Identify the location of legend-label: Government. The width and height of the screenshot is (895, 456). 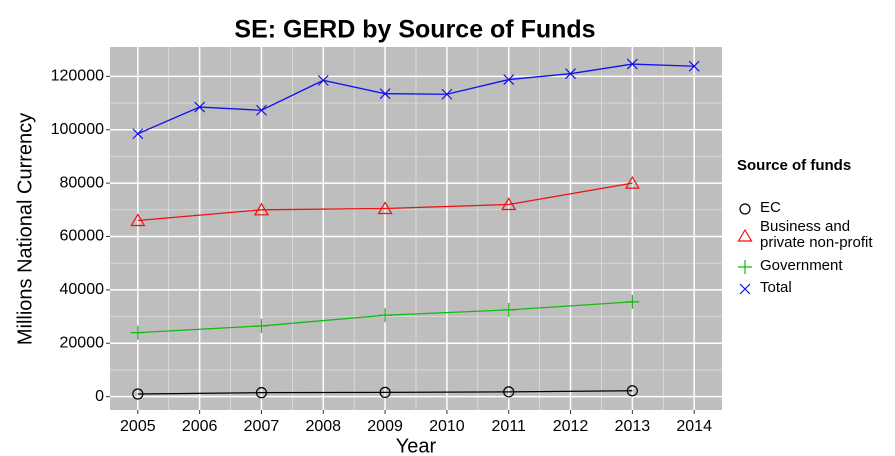
(801, 265).